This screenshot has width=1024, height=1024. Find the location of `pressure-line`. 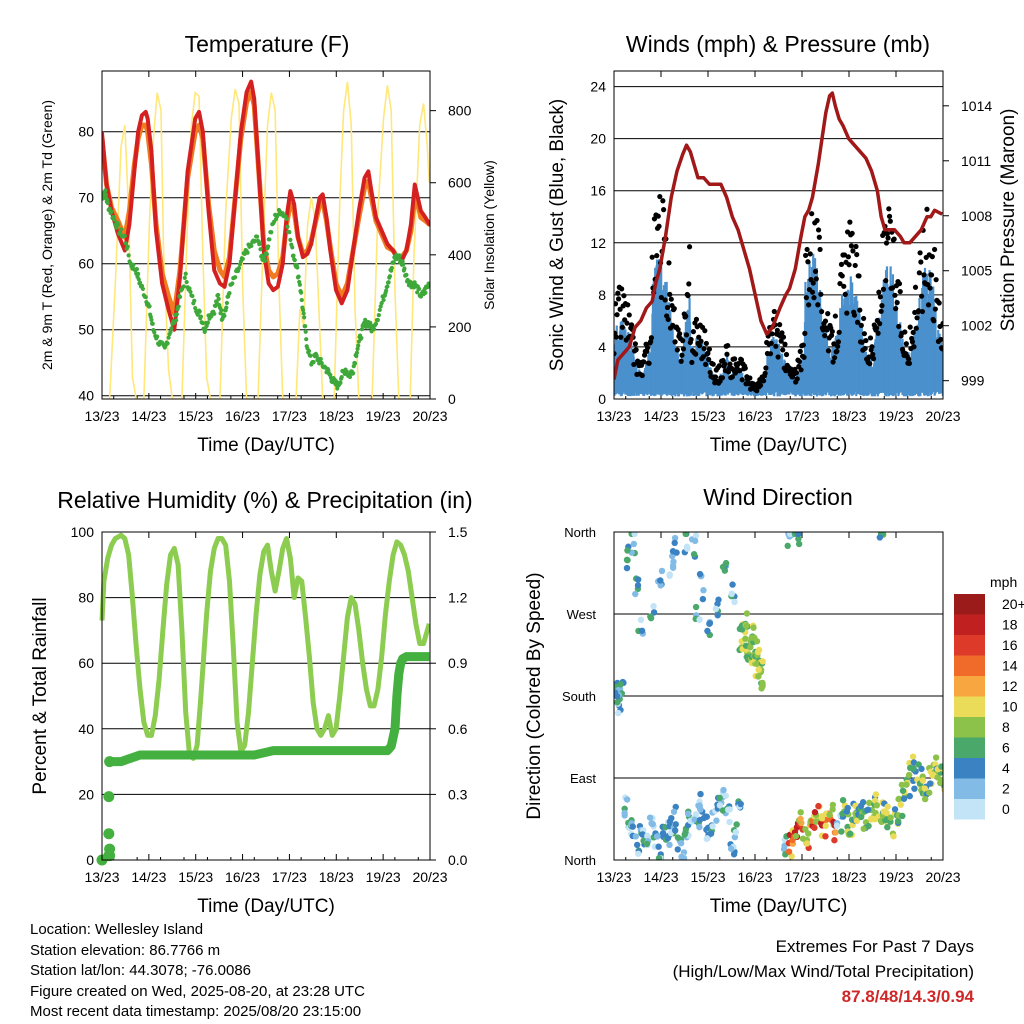

pressure-line is located at coordinates (778, 235).